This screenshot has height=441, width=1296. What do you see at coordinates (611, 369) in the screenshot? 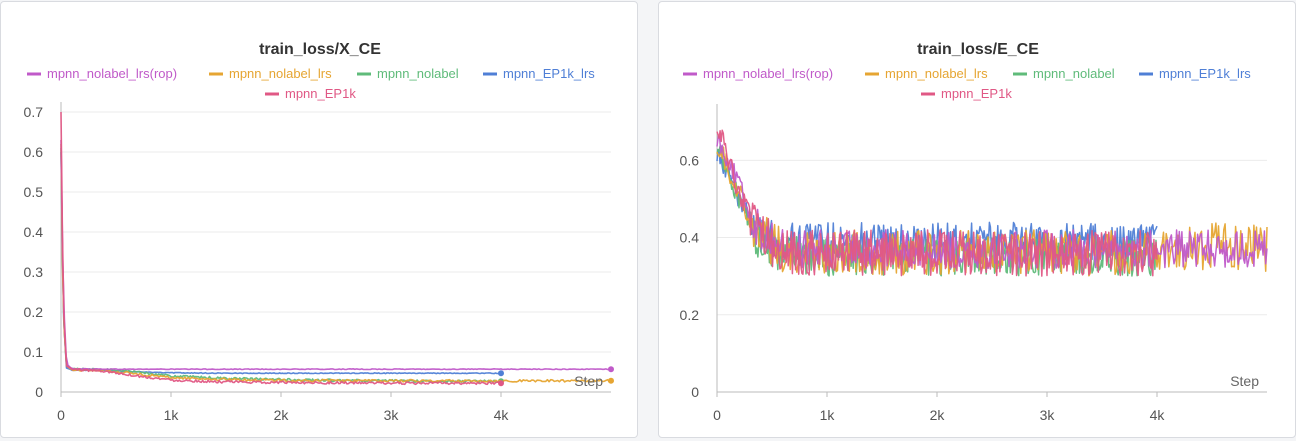
I see `series-endpoint-mpnn-nolabel-lrs-rop` at bounding box center [611, 369].